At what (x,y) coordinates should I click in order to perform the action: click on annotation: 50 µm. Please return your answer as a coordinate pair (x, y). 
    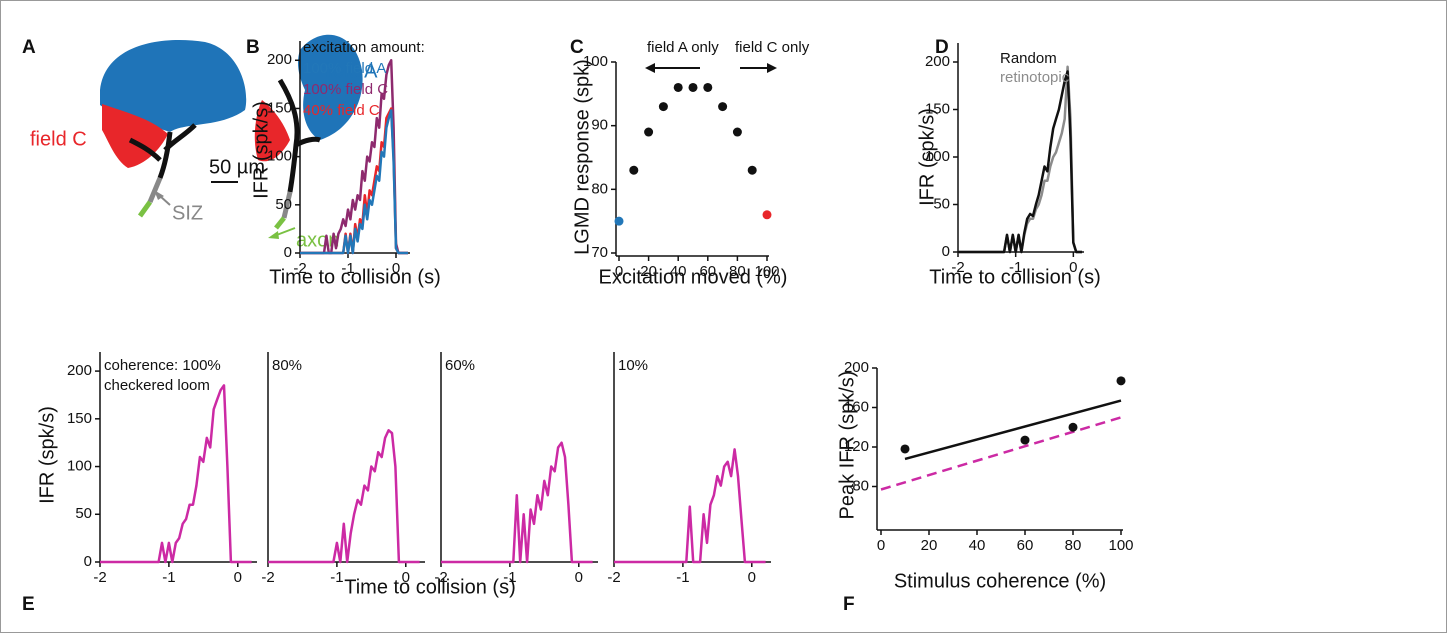
    Looking at the image, I should click on (237, 167).